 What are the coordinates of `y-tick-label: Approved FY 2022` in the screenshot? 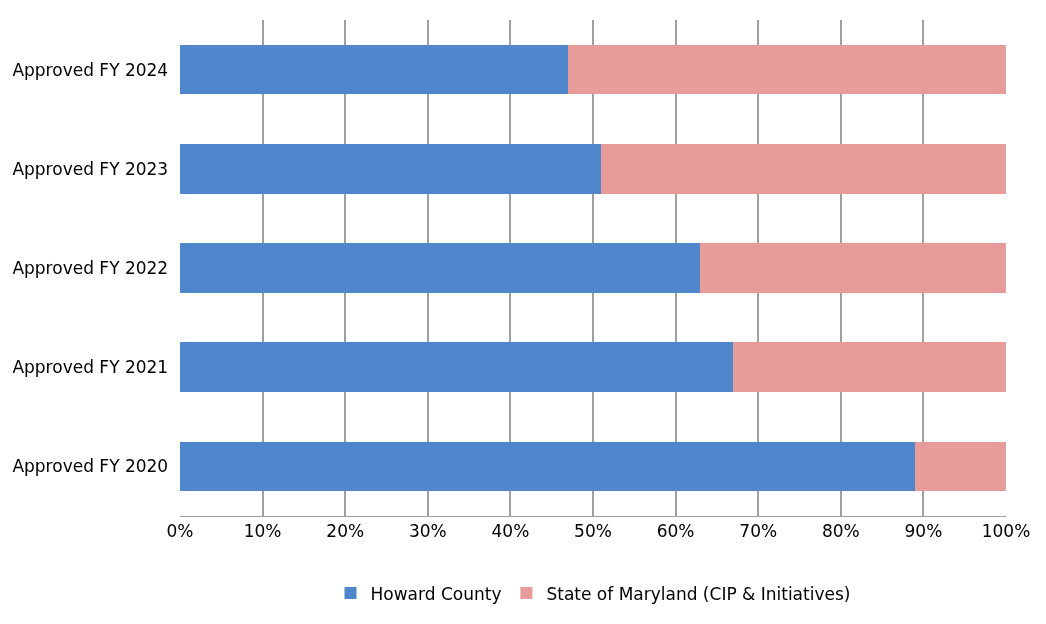 It's located at (95, 267).